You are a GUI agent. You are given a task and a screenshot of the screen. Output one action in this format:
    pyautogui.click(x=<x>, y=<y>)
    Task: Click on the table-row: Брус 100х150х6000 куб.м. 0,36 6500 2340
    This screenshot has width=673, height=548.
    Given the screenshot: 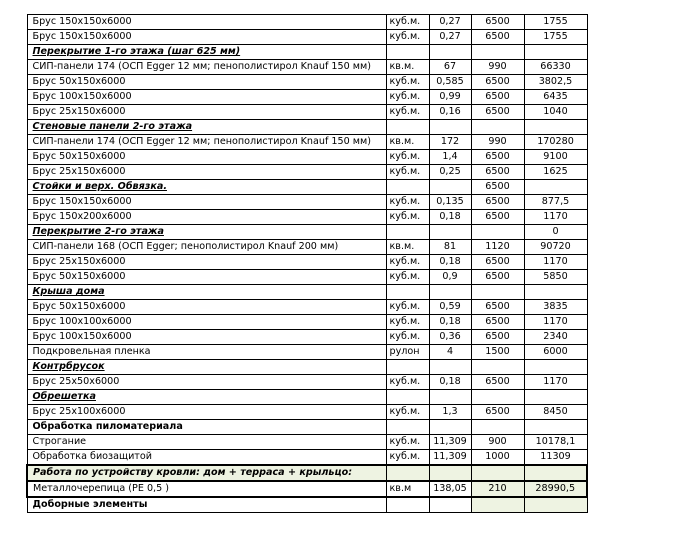 What is the action you would take?
    pyautogui.click(x=307, y=337)
    